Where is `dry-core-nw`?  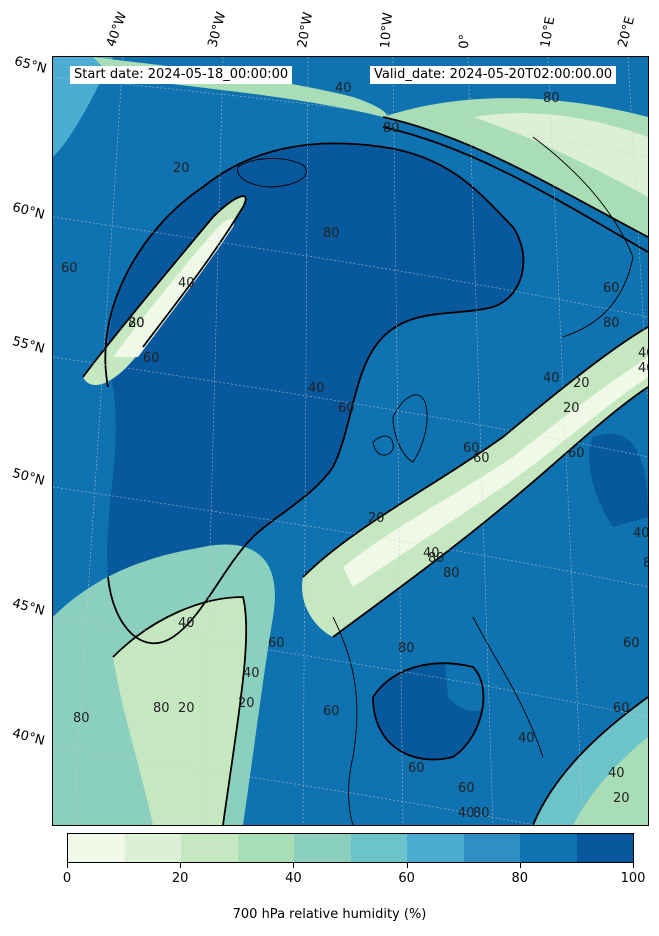
dry-core-nw is located at coordinates (174, 287).